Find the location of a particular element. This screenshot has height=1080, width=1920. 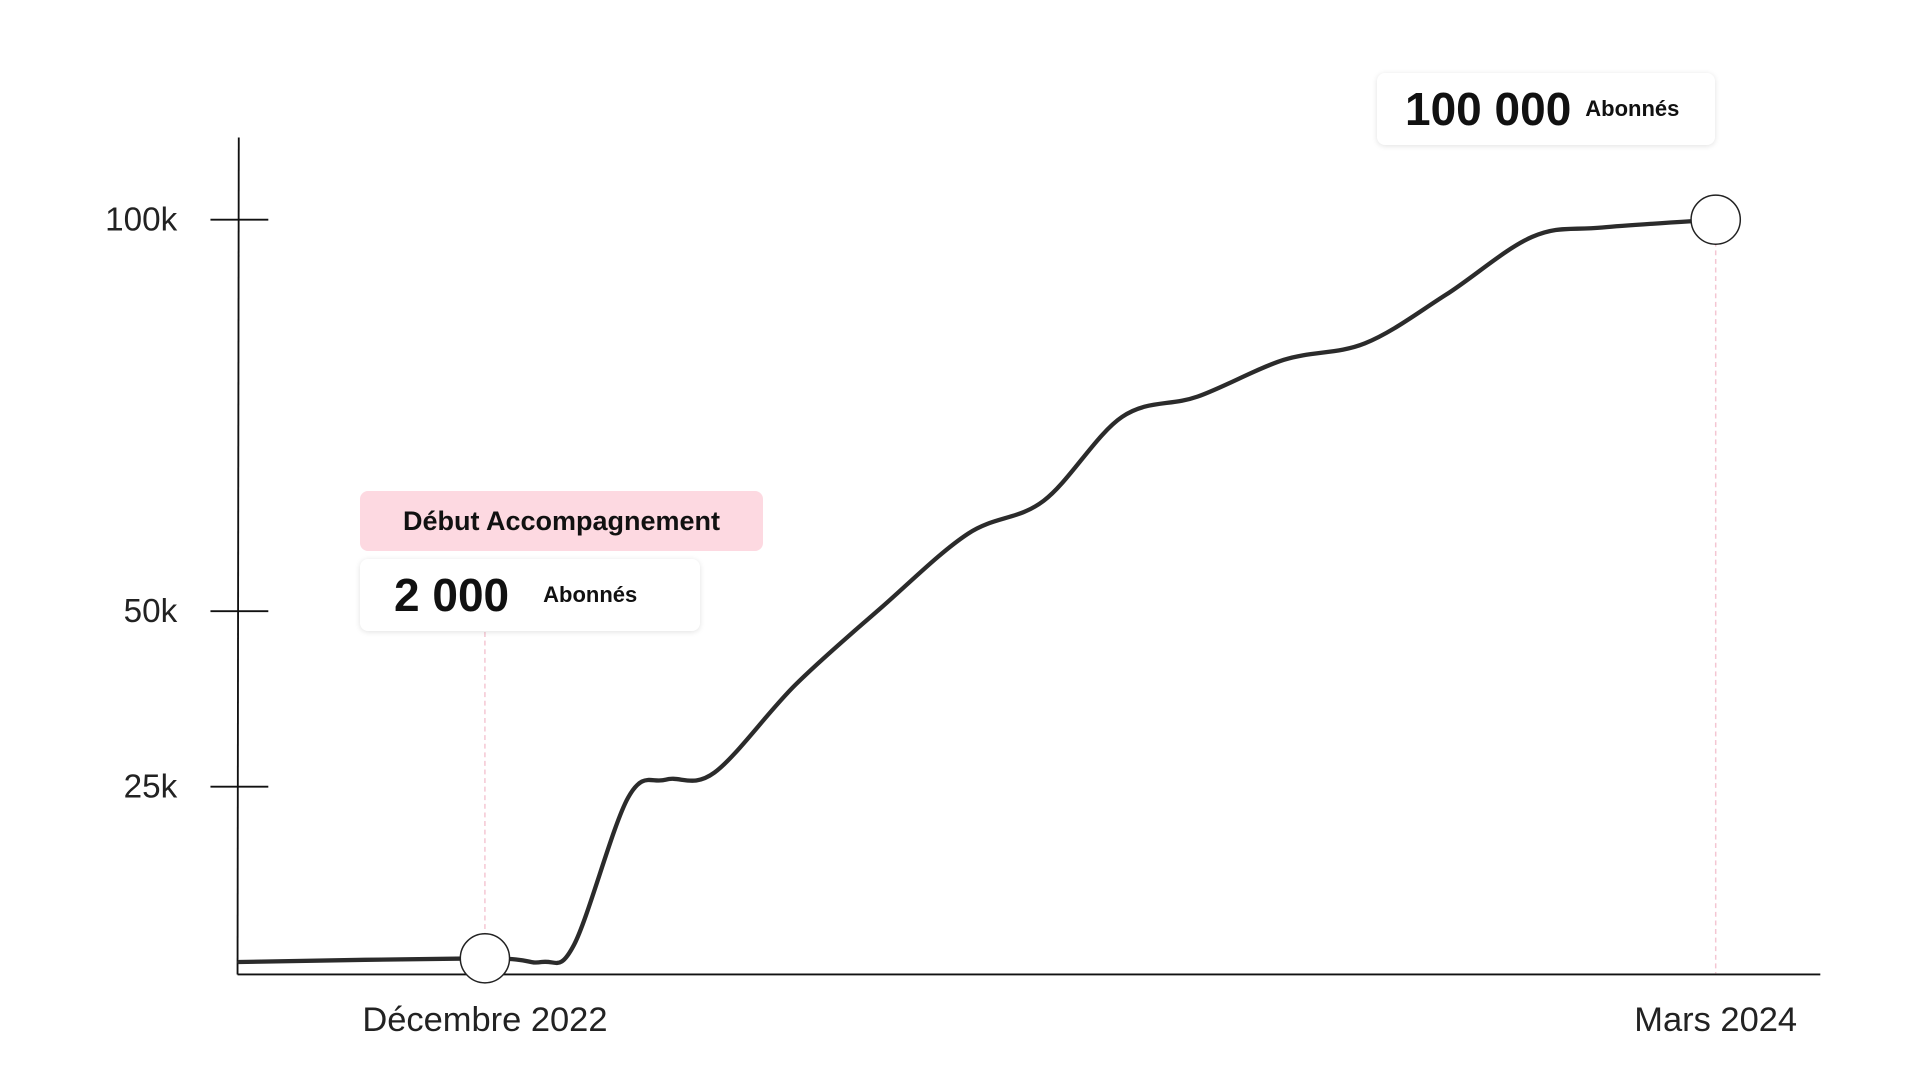

x-tick-label-start: Décembre 2022 is located at coordinates (484, 1020).